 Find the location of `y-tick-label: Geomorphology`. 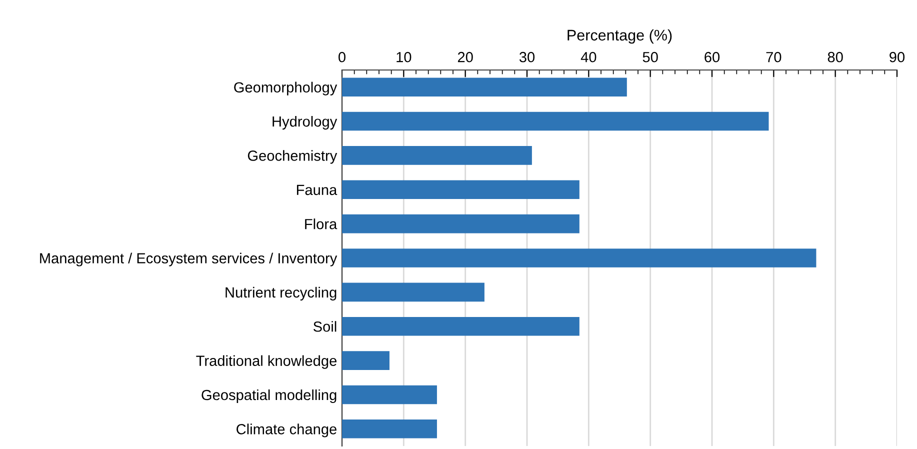

y-tick-label: Geomorphology is located at coordinates (286, 89).